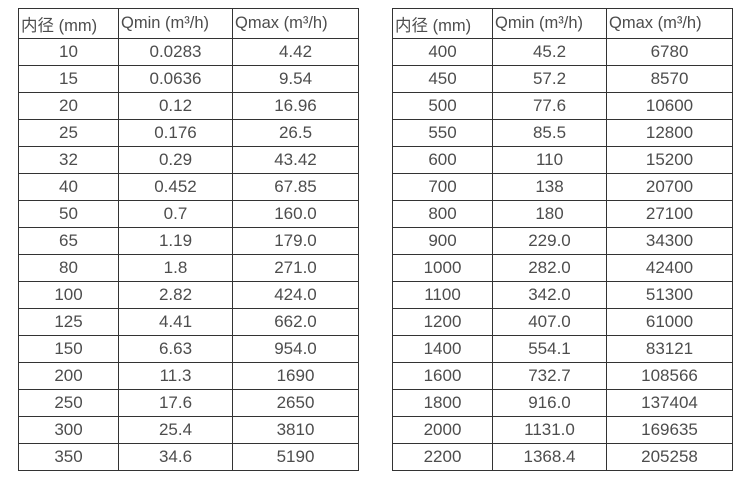 The height and width of the screenshot is (483, 750). What do you see at coordinates (549, 52) in the screenshot?
I see `qmin-cell: 45.2` at bounding box center [549, 52].